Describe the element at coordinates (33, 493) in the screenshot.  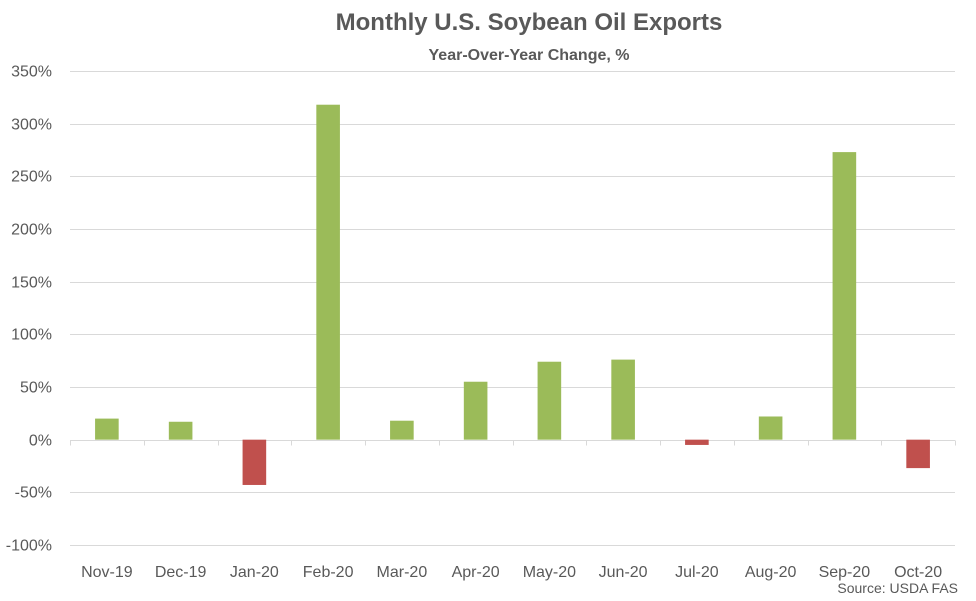
I see `y-tick-label: -50%` at that location.